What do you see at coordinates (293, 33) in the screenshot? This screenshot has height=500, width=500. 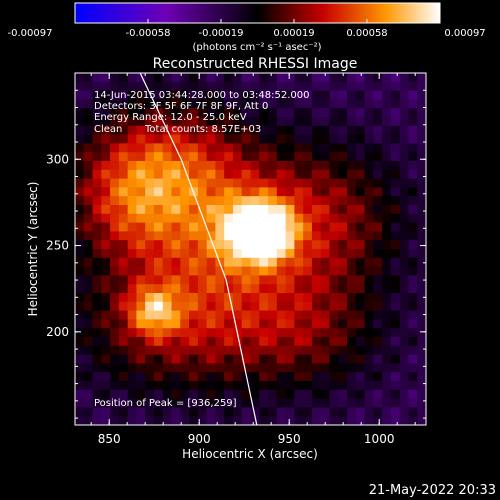 I see `colorbar-tick-label: 0.00019` at bounding box center [293, 33].